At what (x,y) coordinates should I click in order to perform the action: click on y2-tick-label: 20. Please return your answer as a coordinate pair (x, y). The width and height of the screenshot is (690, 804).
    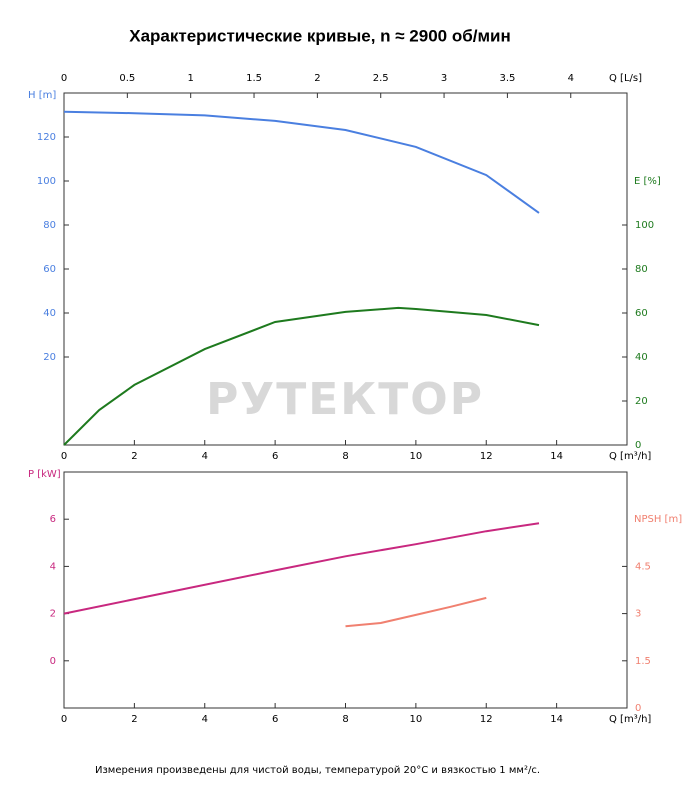
    Looking at the image, I should click on (641, 401).